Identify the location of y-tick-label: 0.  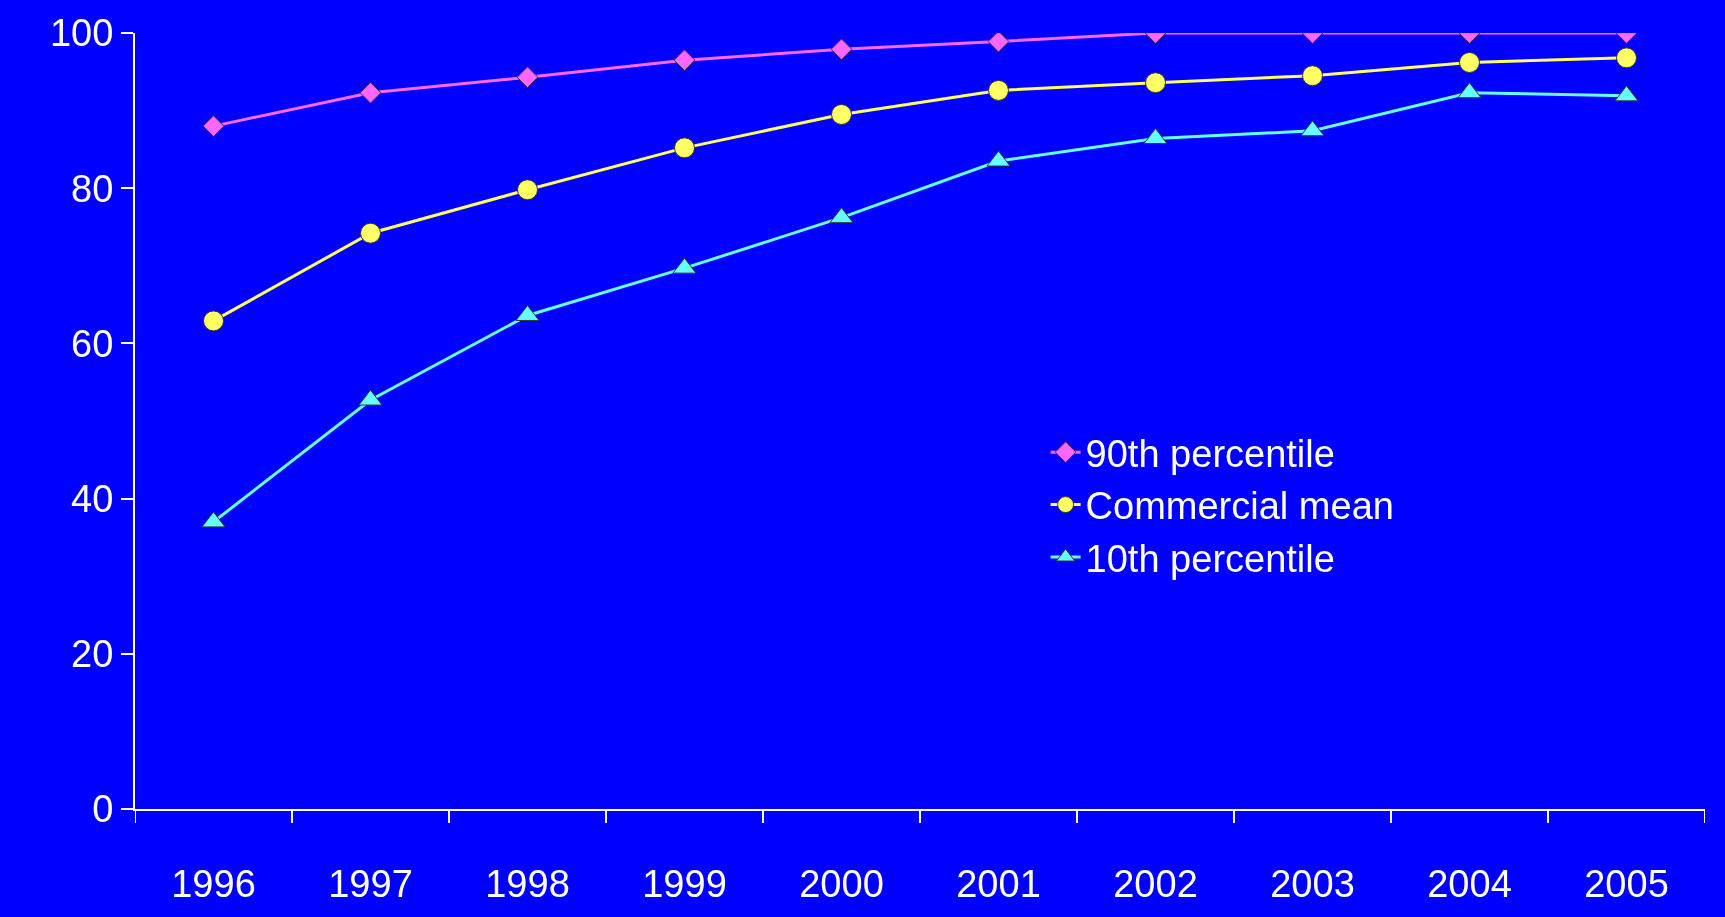
(103, 809).